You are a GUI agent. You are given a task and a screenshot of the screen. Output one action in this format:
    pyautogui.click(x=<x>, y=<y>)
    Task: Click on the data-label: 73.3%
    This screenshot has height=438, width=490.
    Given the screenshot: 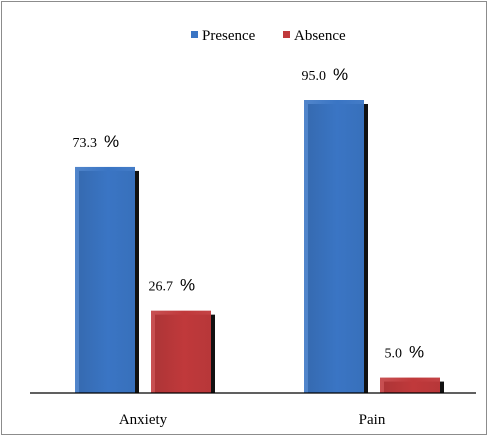 What is the action you would take?
    pyautogui.click(x=96, y=141)
    